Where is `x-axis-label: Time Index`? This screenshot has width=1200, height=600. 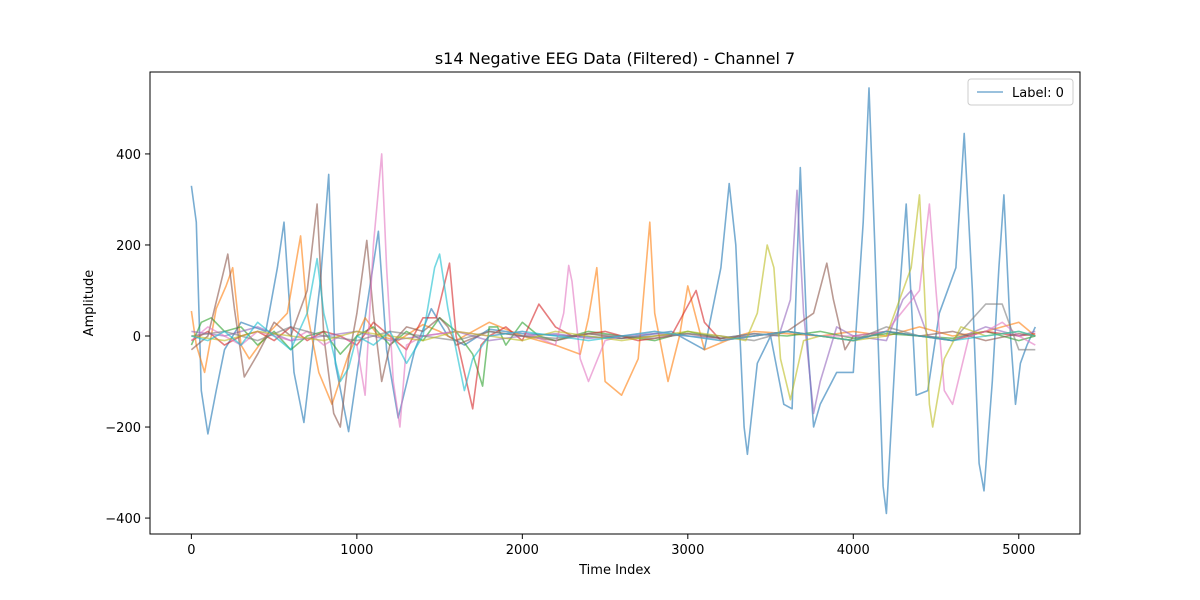 x-axis-label: Time Index is located at coordinates (614, 570).